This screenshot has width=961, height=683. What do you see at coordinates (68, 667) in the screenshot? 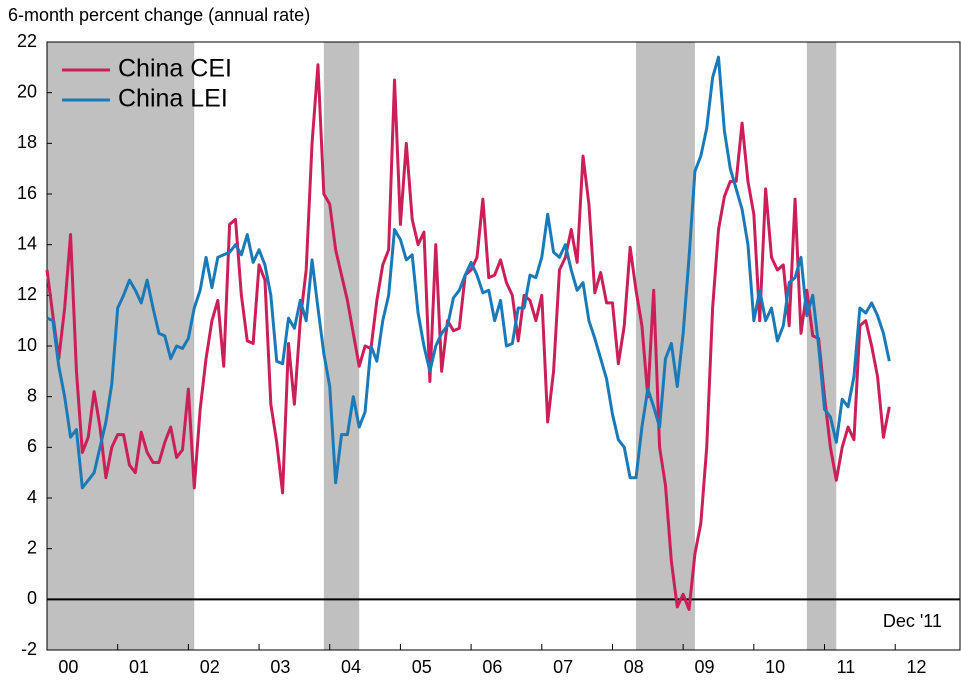
I see `x-tick-label: 00` at bounding box center [68, 667].